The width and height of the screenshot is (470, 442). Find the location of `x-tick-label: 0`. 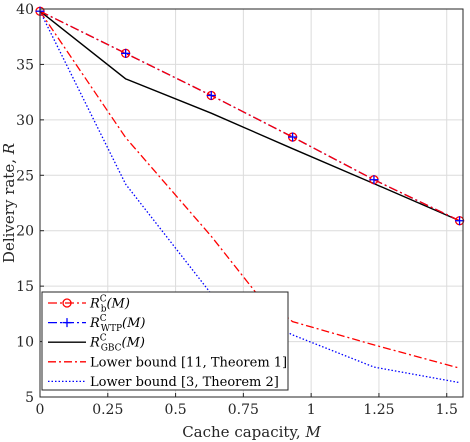

x-tick-label: 0 is located at coordinates (40, 410).